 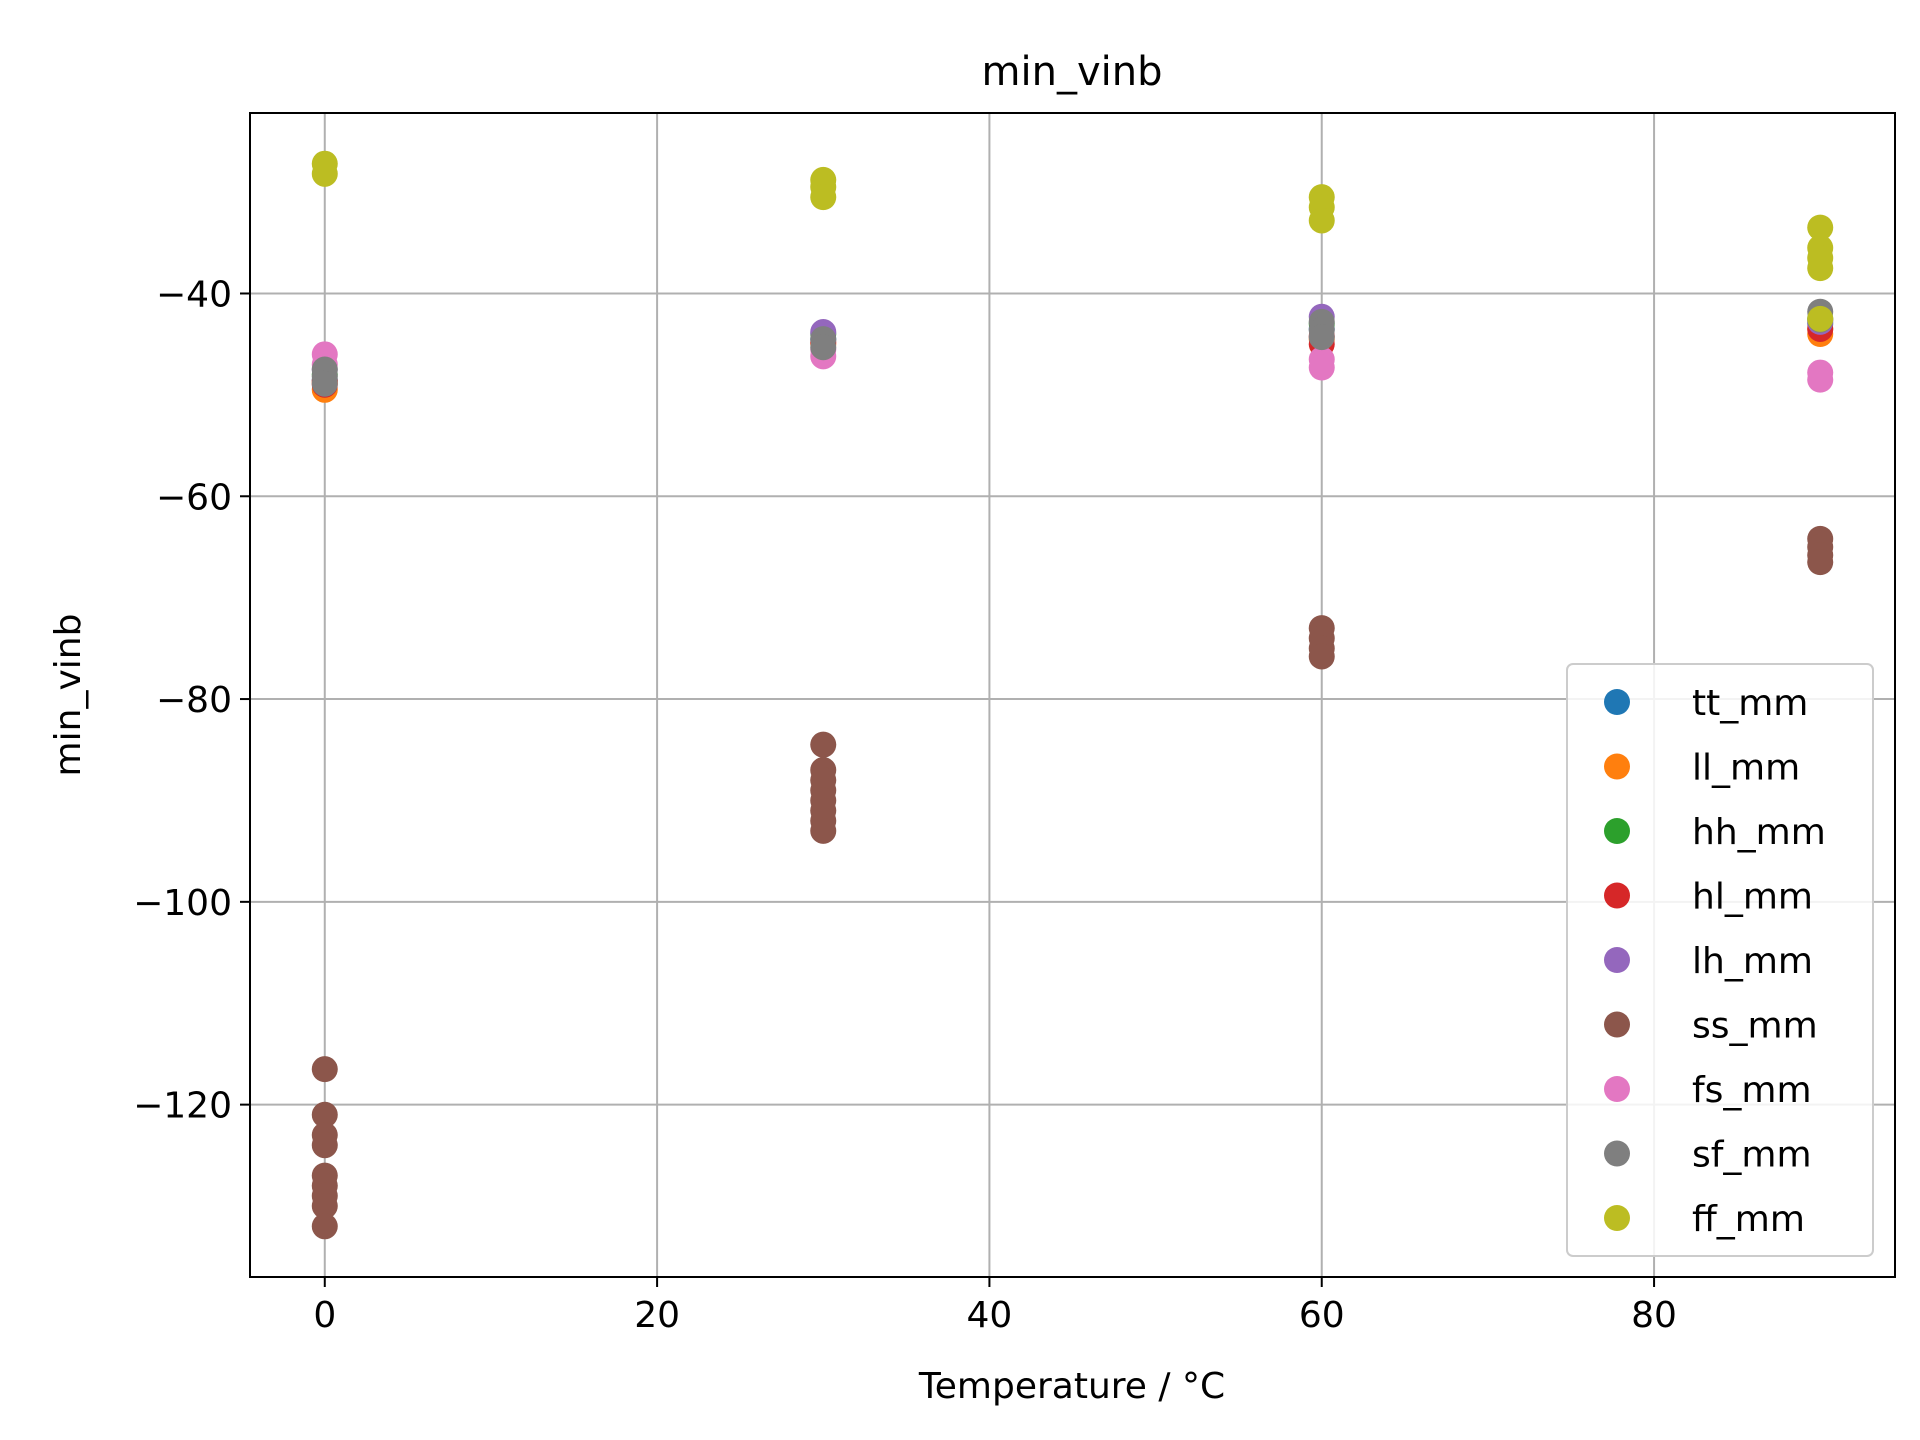 What do you see at coordinates (68, 695) in the screenshot?
I see `y-axis-label: min_vinb` at bounding box center [68, 695].